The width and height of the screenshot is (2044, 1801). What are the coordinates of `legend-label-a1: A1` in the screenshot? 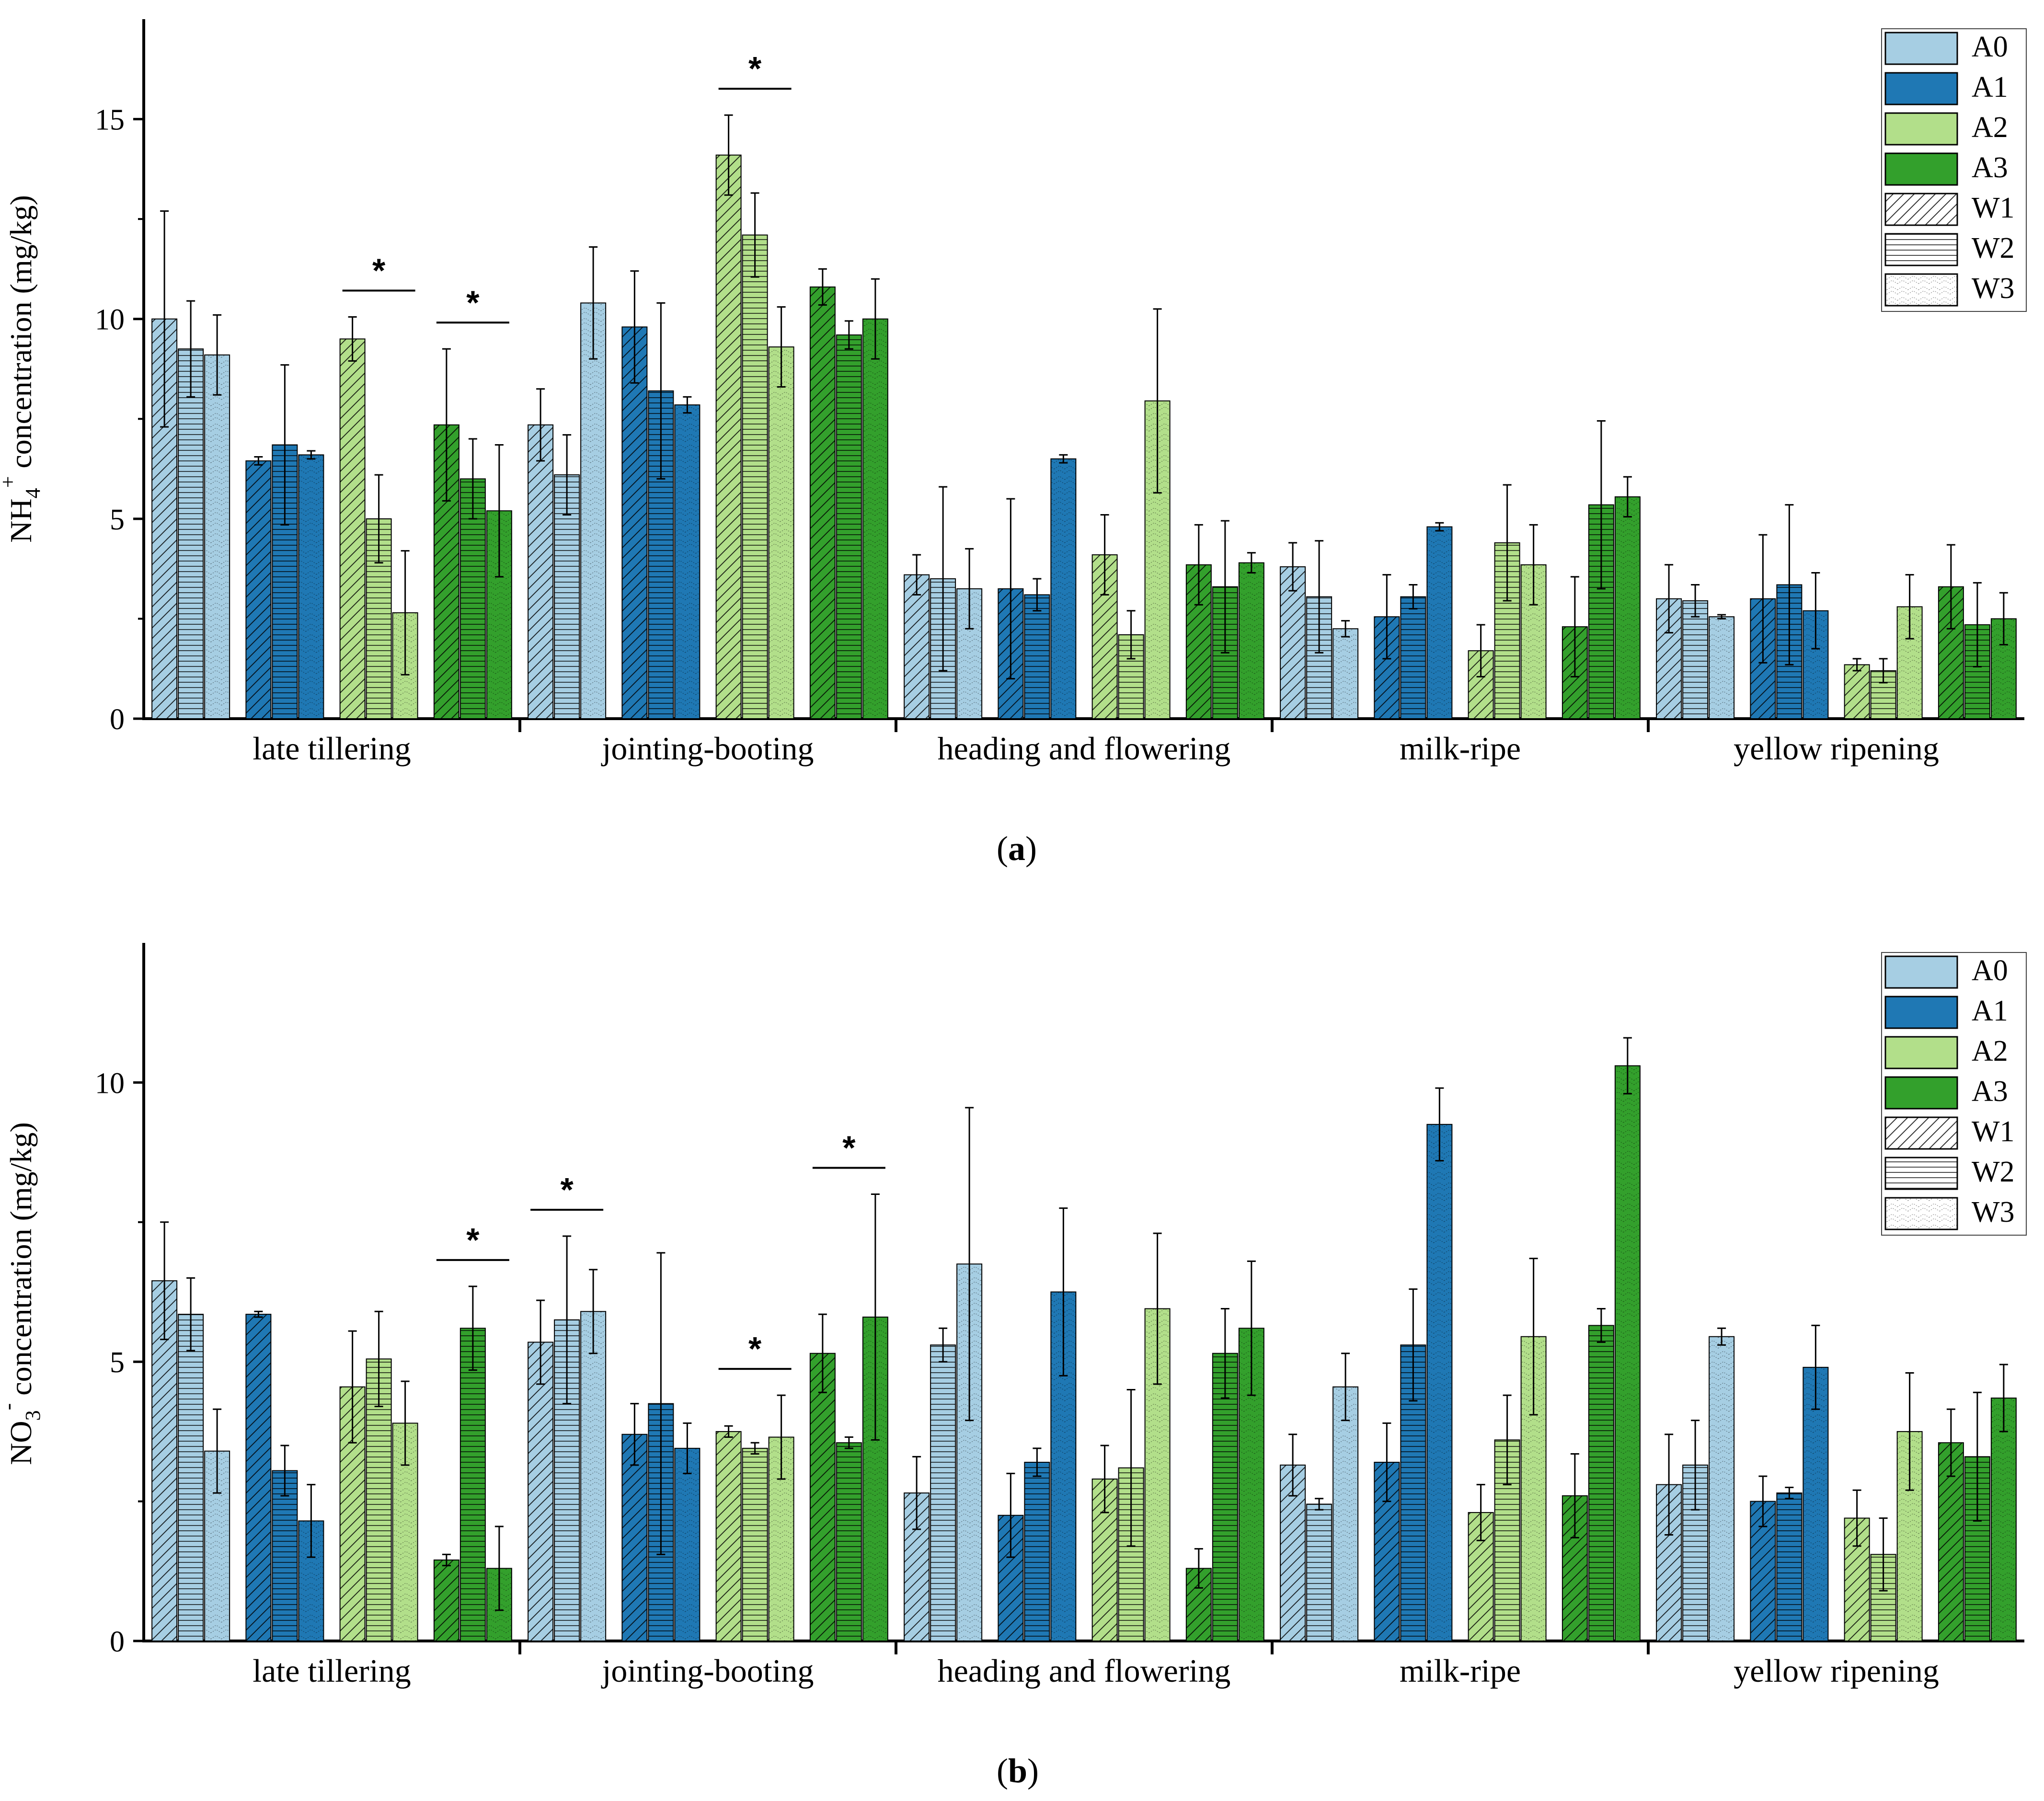 It's located at (1990, 1011).